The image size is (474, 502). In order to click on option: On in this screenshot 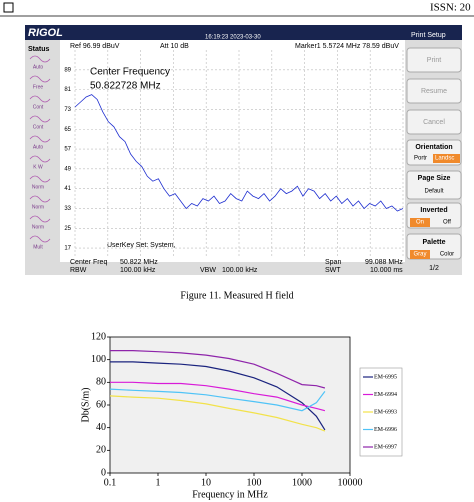, I will do `click(420, 223)`.